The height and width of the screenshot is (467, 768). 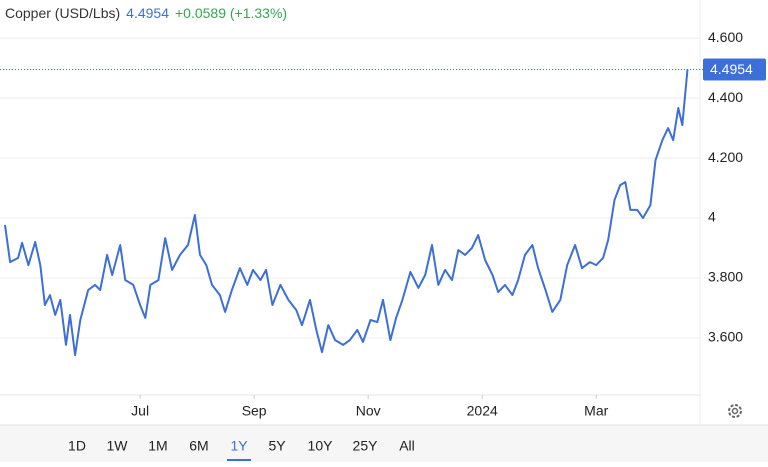 I want to click on x-tick-label: 2024, so click(x=482, y=411).